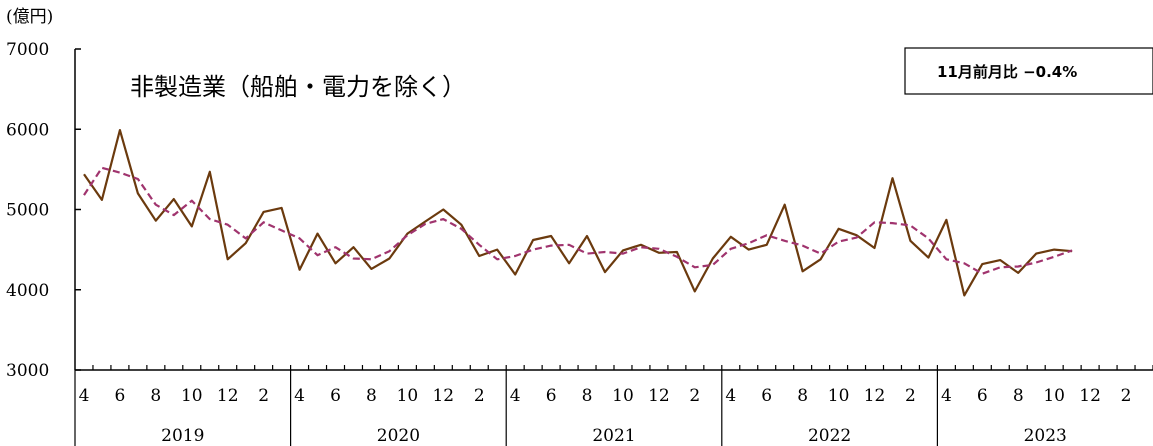  What do you see at coordinates (27, 291) in the screenshot?
I see `y-tick-label: 4000` at bounding box center [27, 291].